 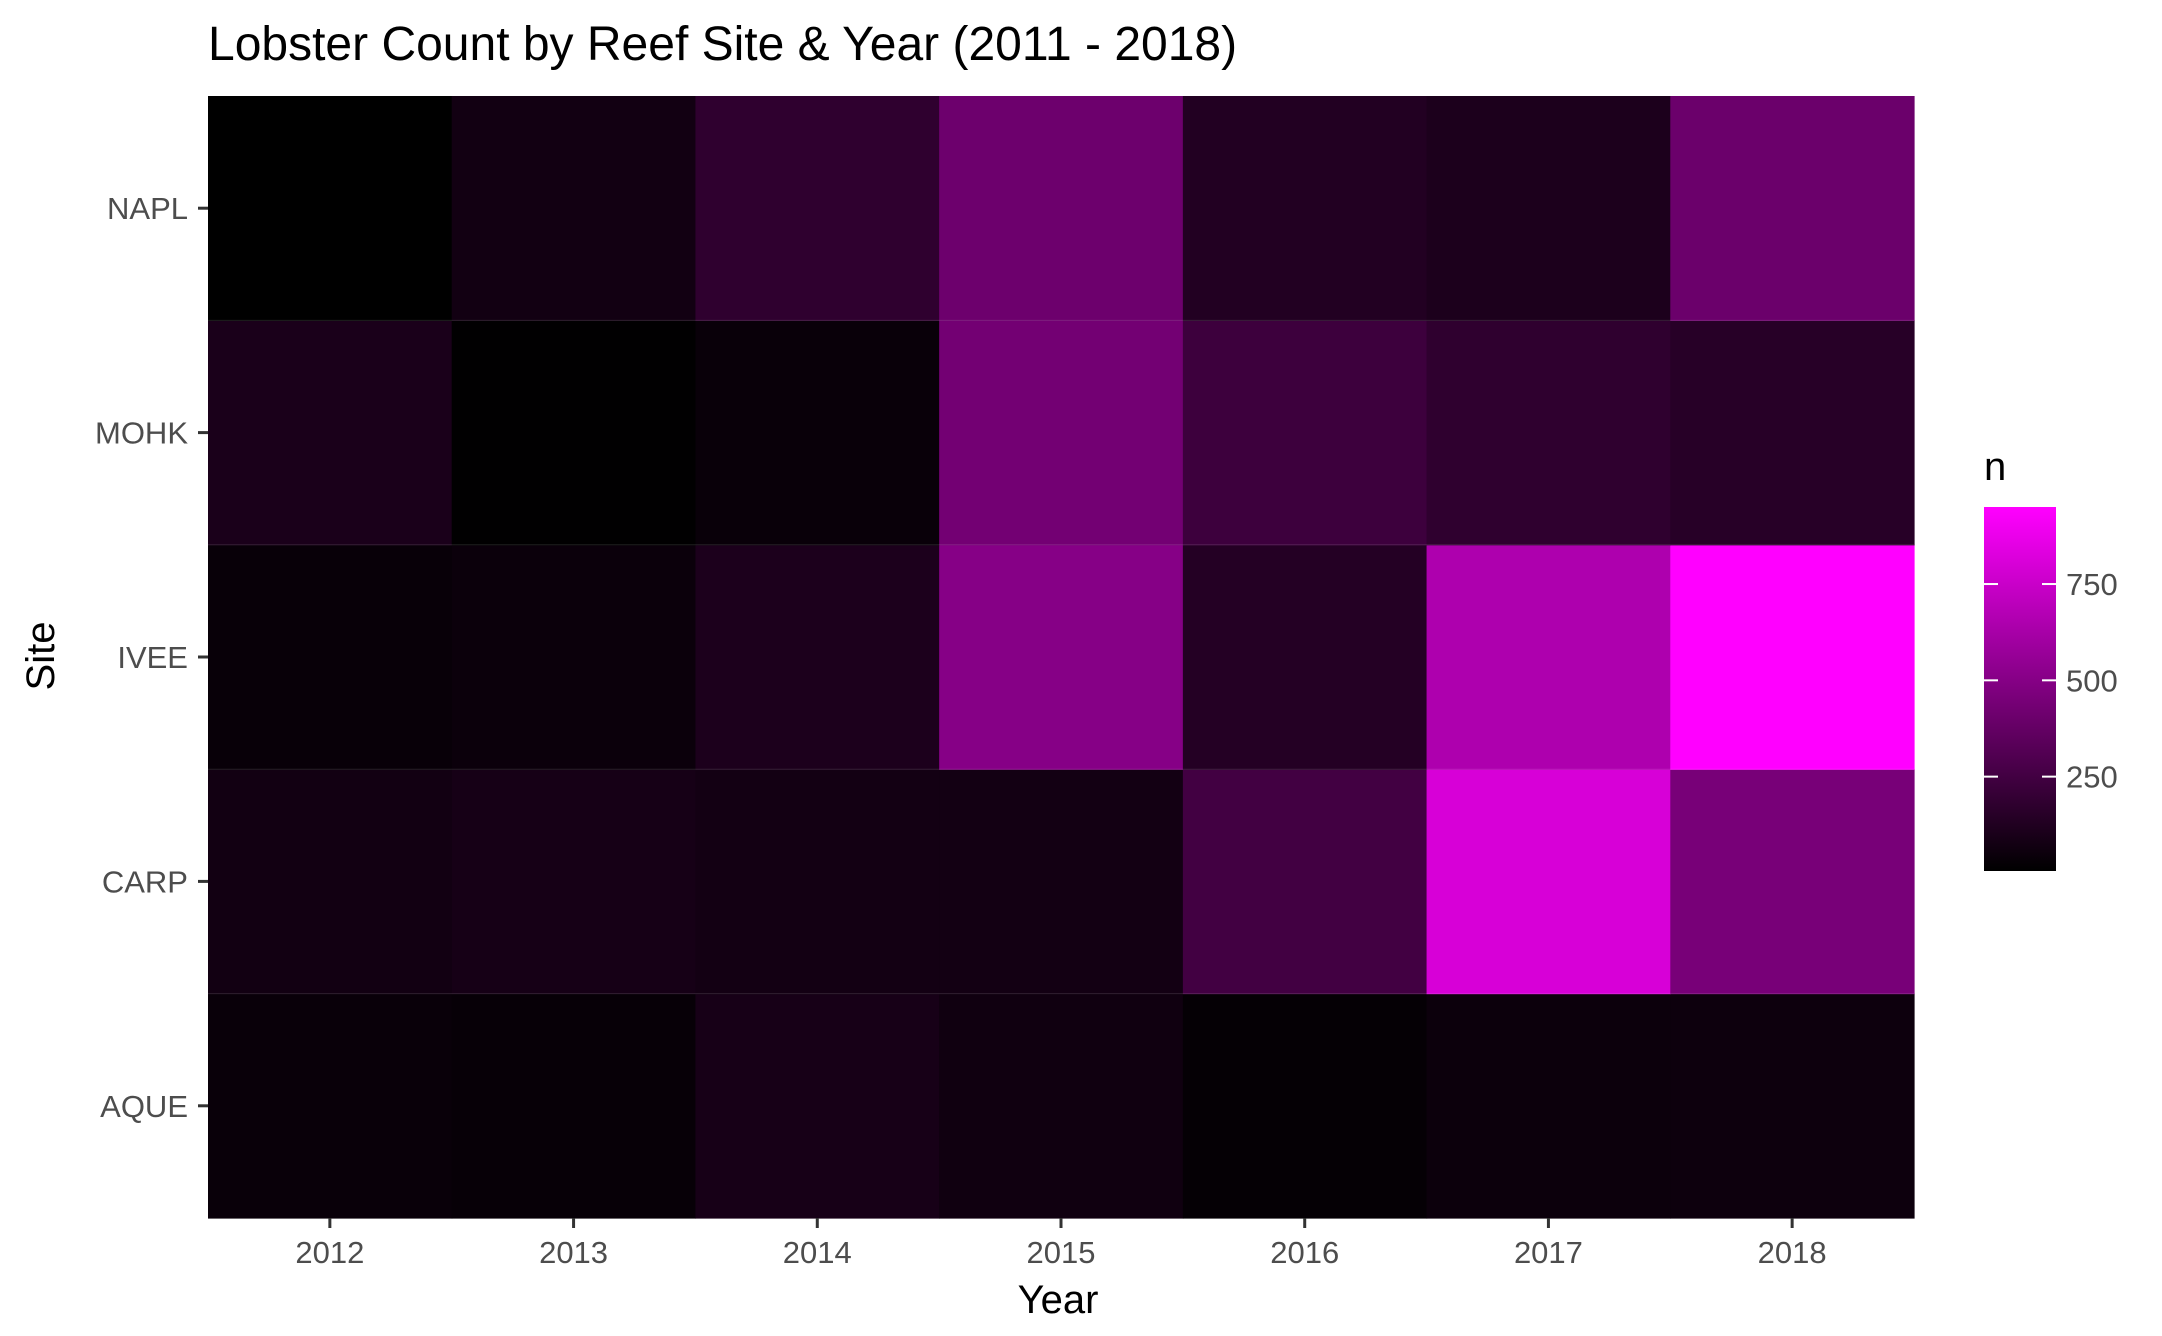 I want to click on legend-title: n, so click(x=1995, y=467).